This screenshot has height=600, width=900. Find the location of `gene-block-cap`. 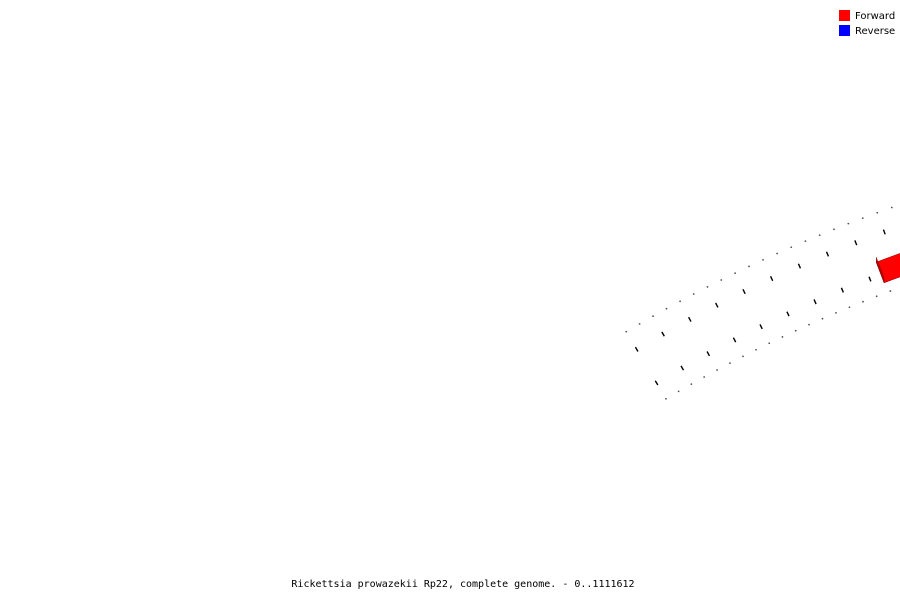

gene-block-cap is located at coordinates (880, 270).